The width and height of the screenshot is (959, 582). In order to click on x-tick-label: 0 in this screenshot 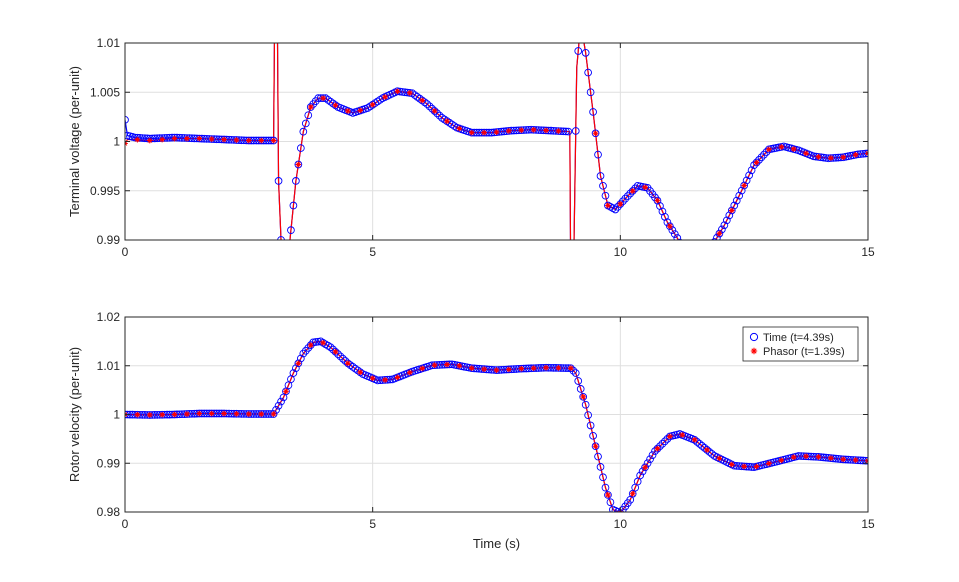, I will do `click(125, 524)`.